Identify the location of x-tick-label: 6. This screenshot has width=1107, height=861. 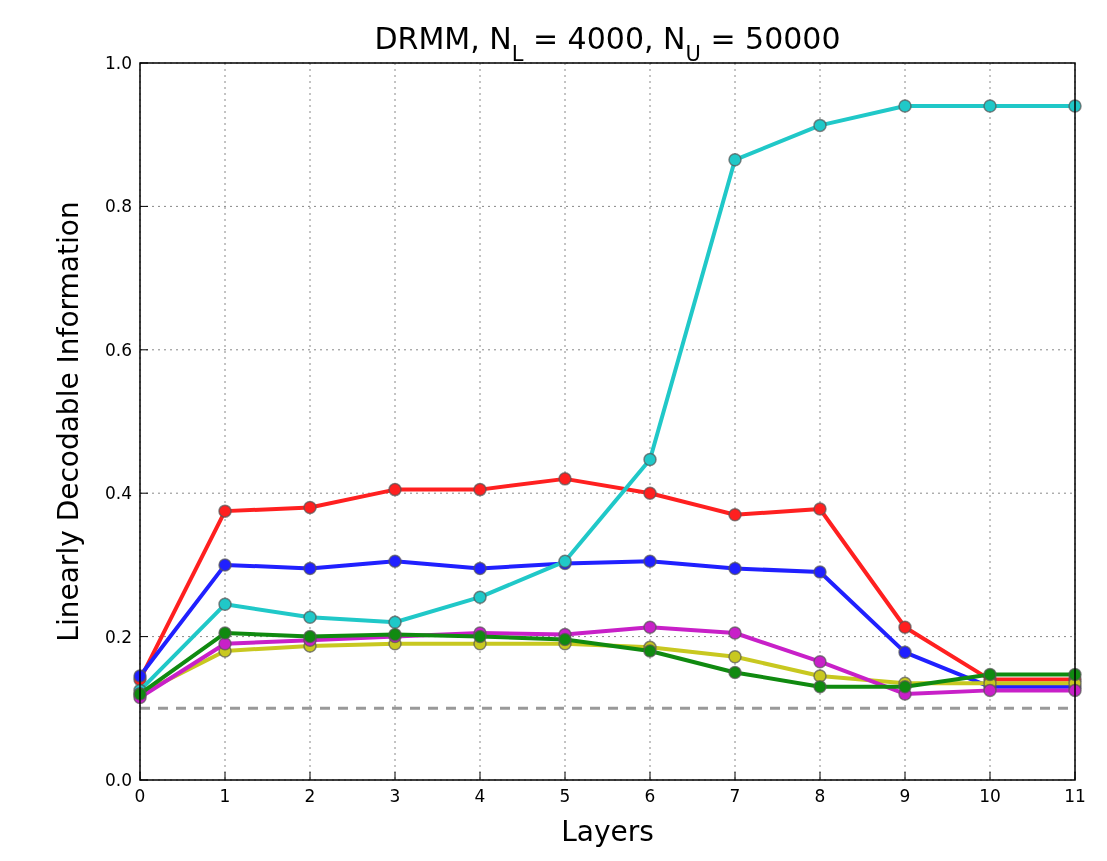
(650, 796).